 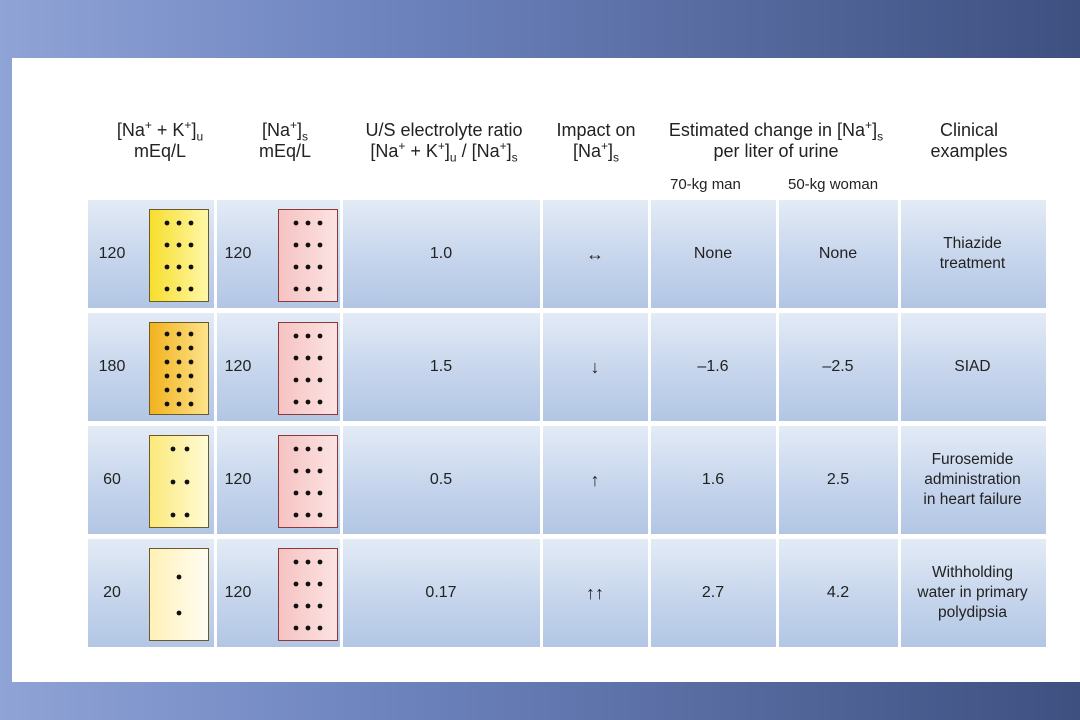 What do you see at coordinates (595, 480) in the screenshot?
I see `impact-arrow: ↑` at bounding box center [595, 480].